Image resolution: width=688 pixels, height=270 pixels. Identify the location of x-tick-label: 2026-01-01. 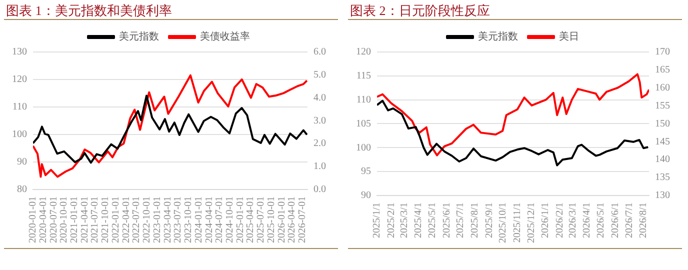
(282, 220).